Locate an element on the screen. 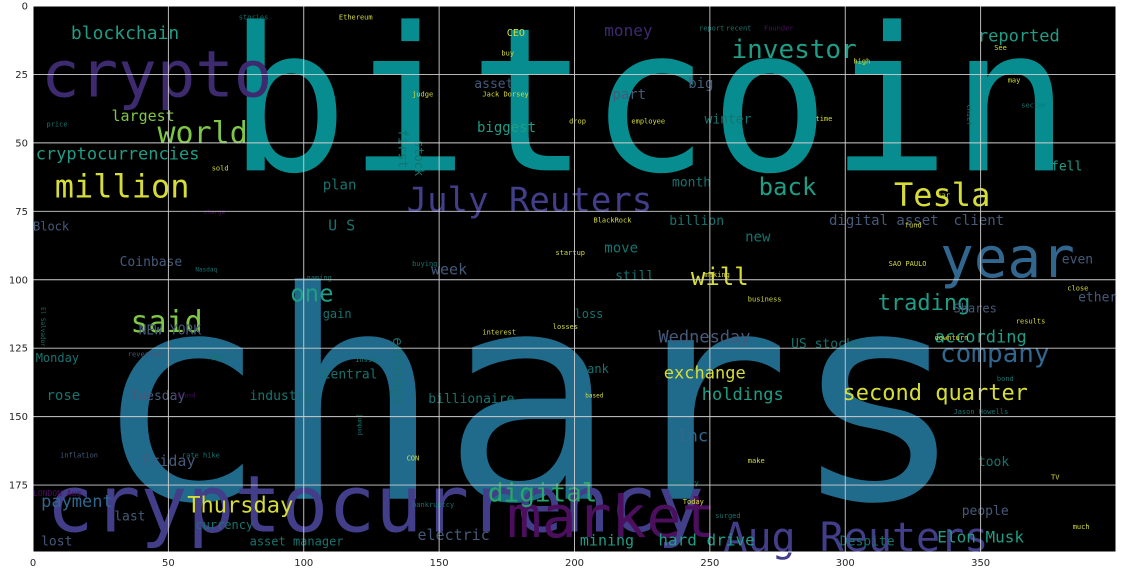 The height and width of the screenshot is (572, 1142). y-tick-label: 25 is located at coordinates (21, 75).